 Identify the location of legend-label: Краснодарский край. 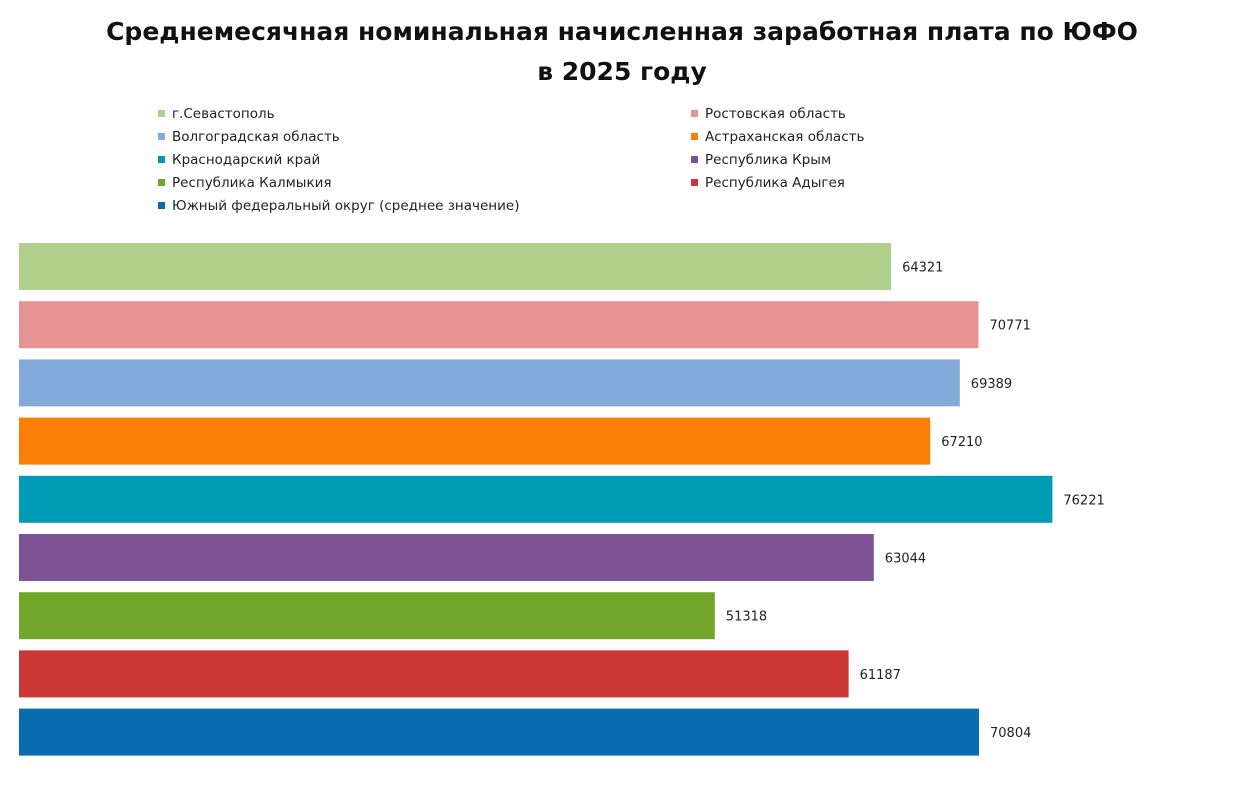
(246, 160).